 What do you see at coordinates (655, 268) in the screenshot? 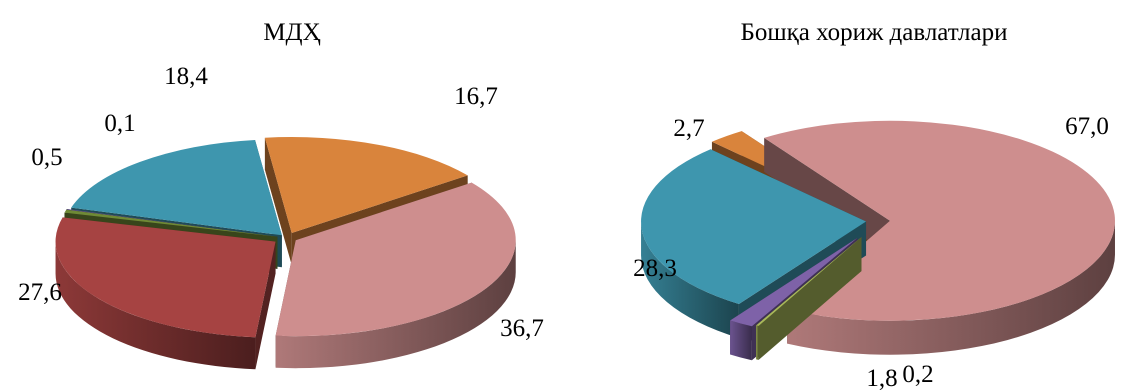
I see `data-label-right-28-3: 28,3` at bounding box center [655, 268].